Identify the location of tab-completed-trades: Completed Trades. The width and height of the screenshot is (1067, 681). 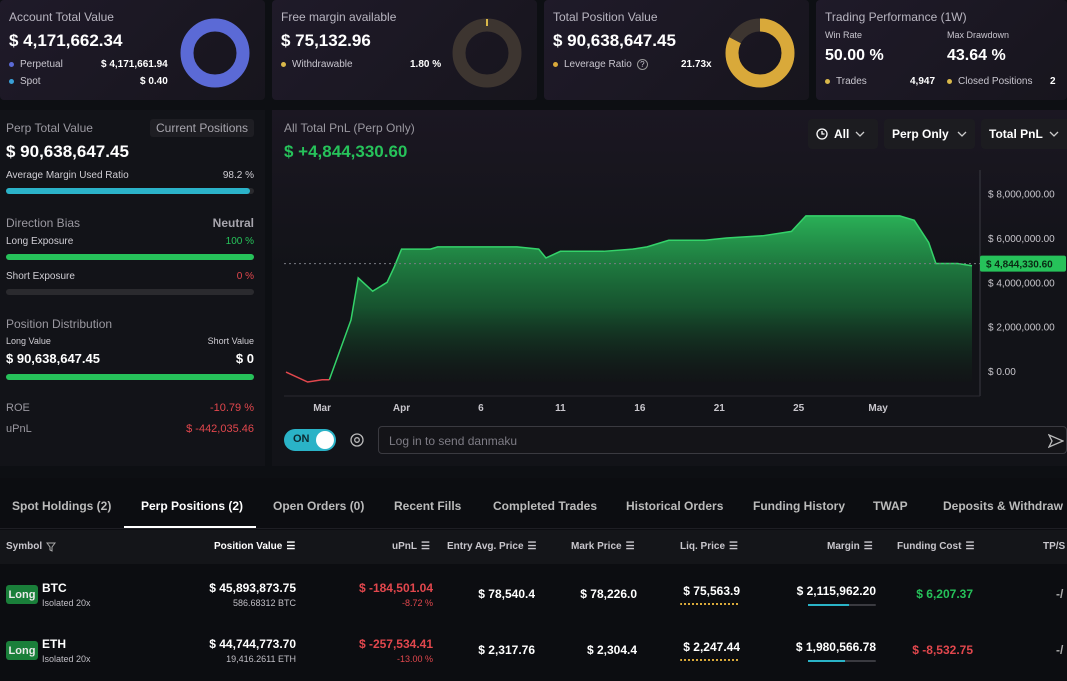
(545, 506).